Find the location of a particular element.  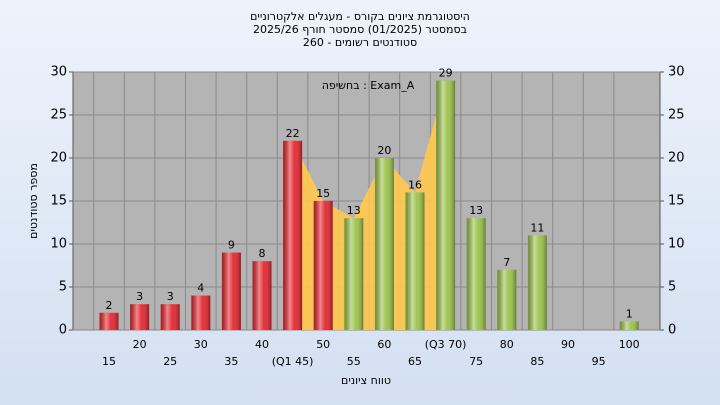

data-label: 15 is located at coordinates (323, 193).